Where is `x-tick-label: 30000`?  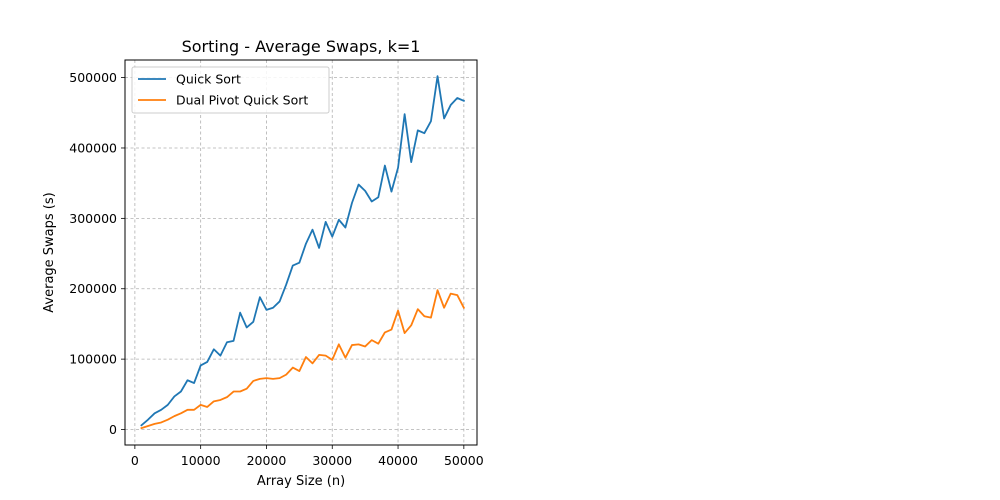 x-tick-label: 30000 is located at coordinates (332, 460).